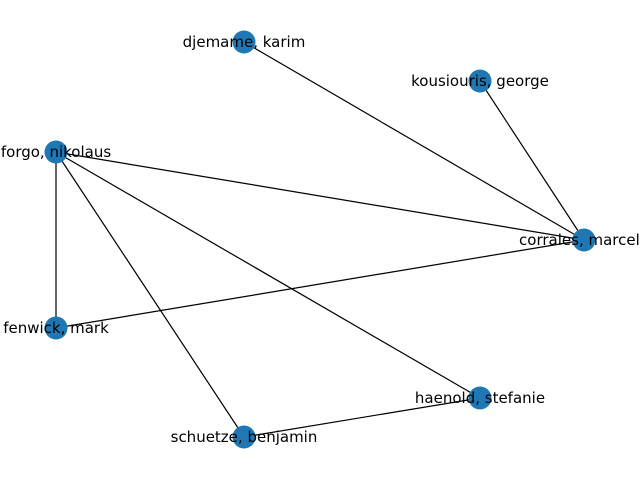 This screenshot has height=480, width=640. I want to click on node-label-corrales: corrales, marcelo, so click(579, 240).